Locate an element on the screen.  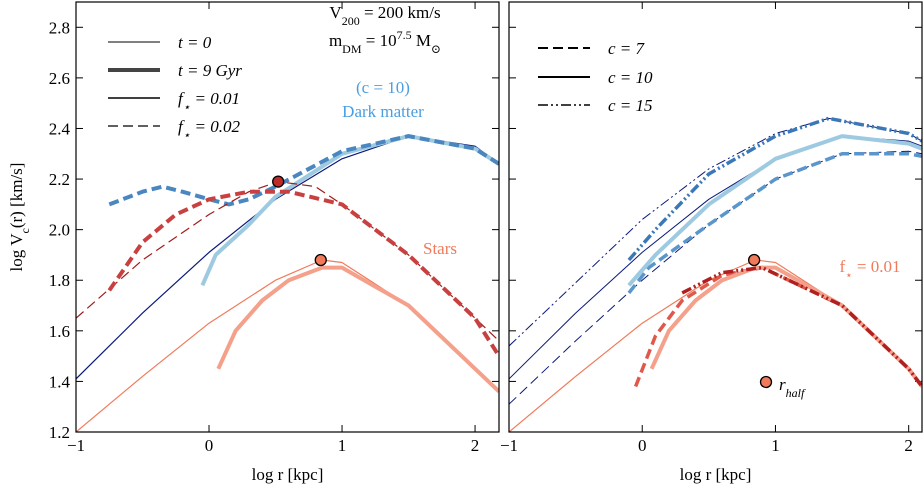
text-part: c = 10 is located at coordinates (630, 77).